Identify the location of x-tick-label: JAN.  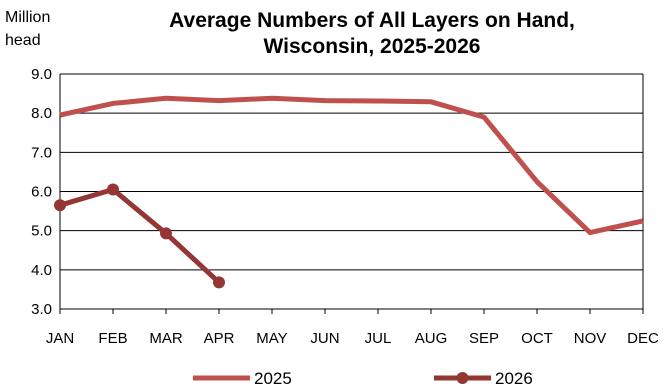
(60, 338).